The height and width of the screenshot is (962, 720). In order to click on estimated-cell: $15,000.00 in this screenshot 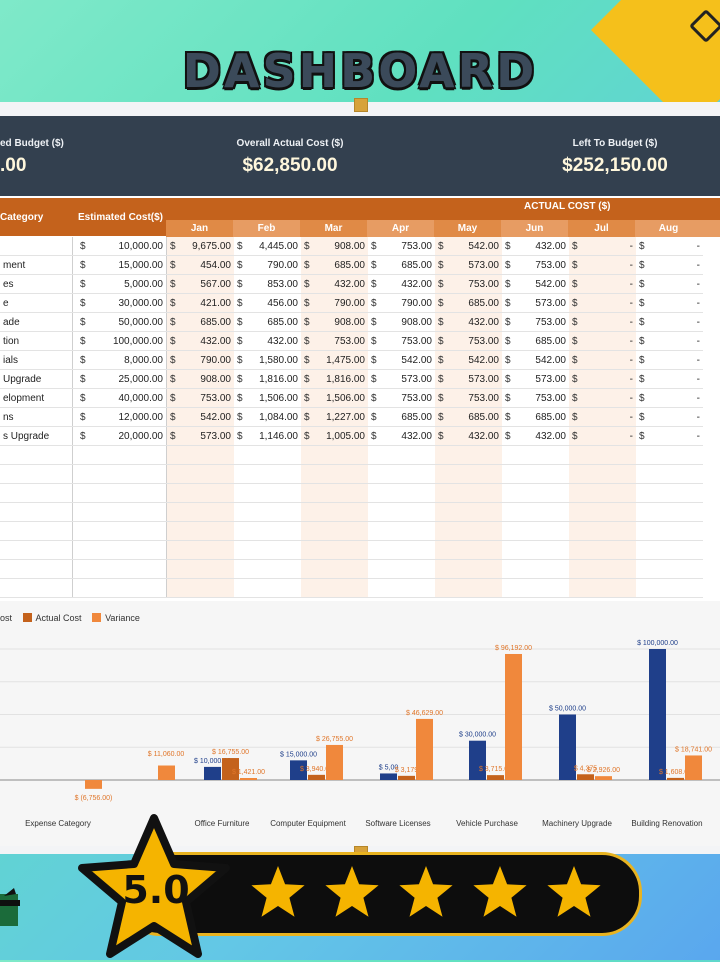, I will do `click(119, 265)`.